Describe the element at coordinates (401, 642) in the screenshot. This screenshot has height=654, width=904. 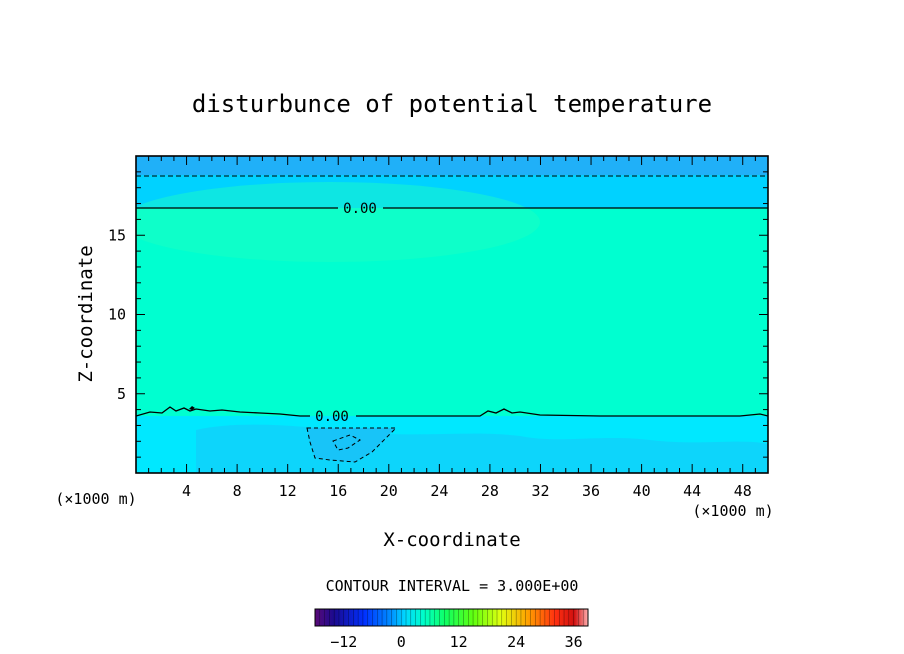
I see `colorbar-tick-label: 0` at that location.